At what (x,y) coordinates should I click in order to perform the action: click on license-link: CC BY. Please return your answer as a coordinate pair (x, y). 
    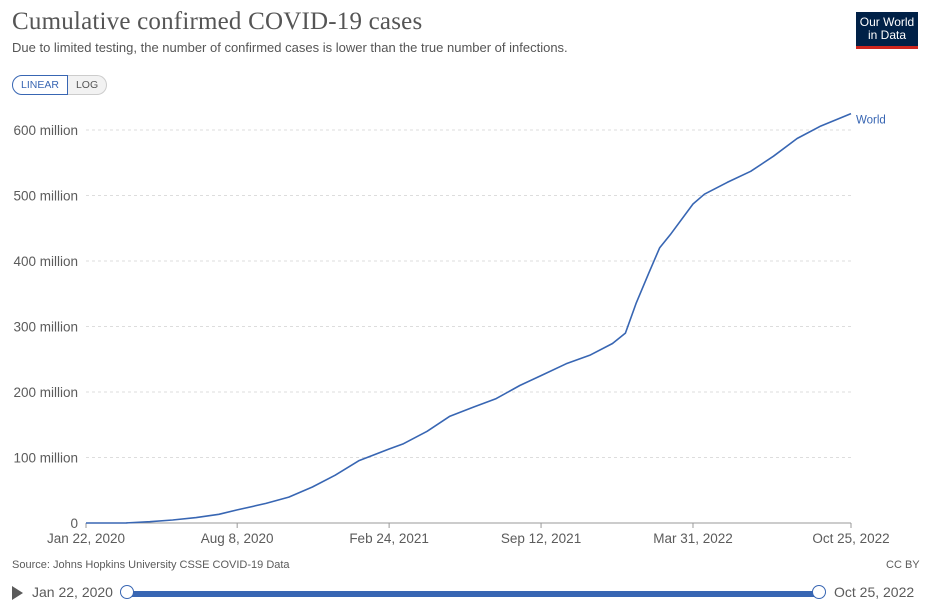
    Looking at the image, I should click on (903, 565).